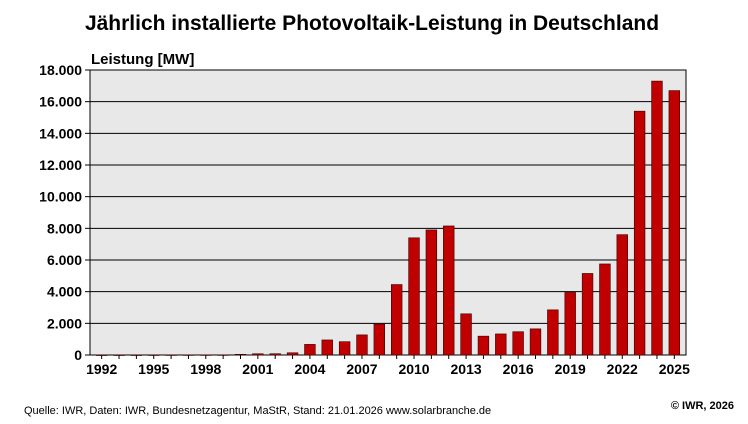 The image size is (748, 424). Describe the element at coordinates (309, 369) in the screenshot. I see `x-tick-label: 2004` at that location.